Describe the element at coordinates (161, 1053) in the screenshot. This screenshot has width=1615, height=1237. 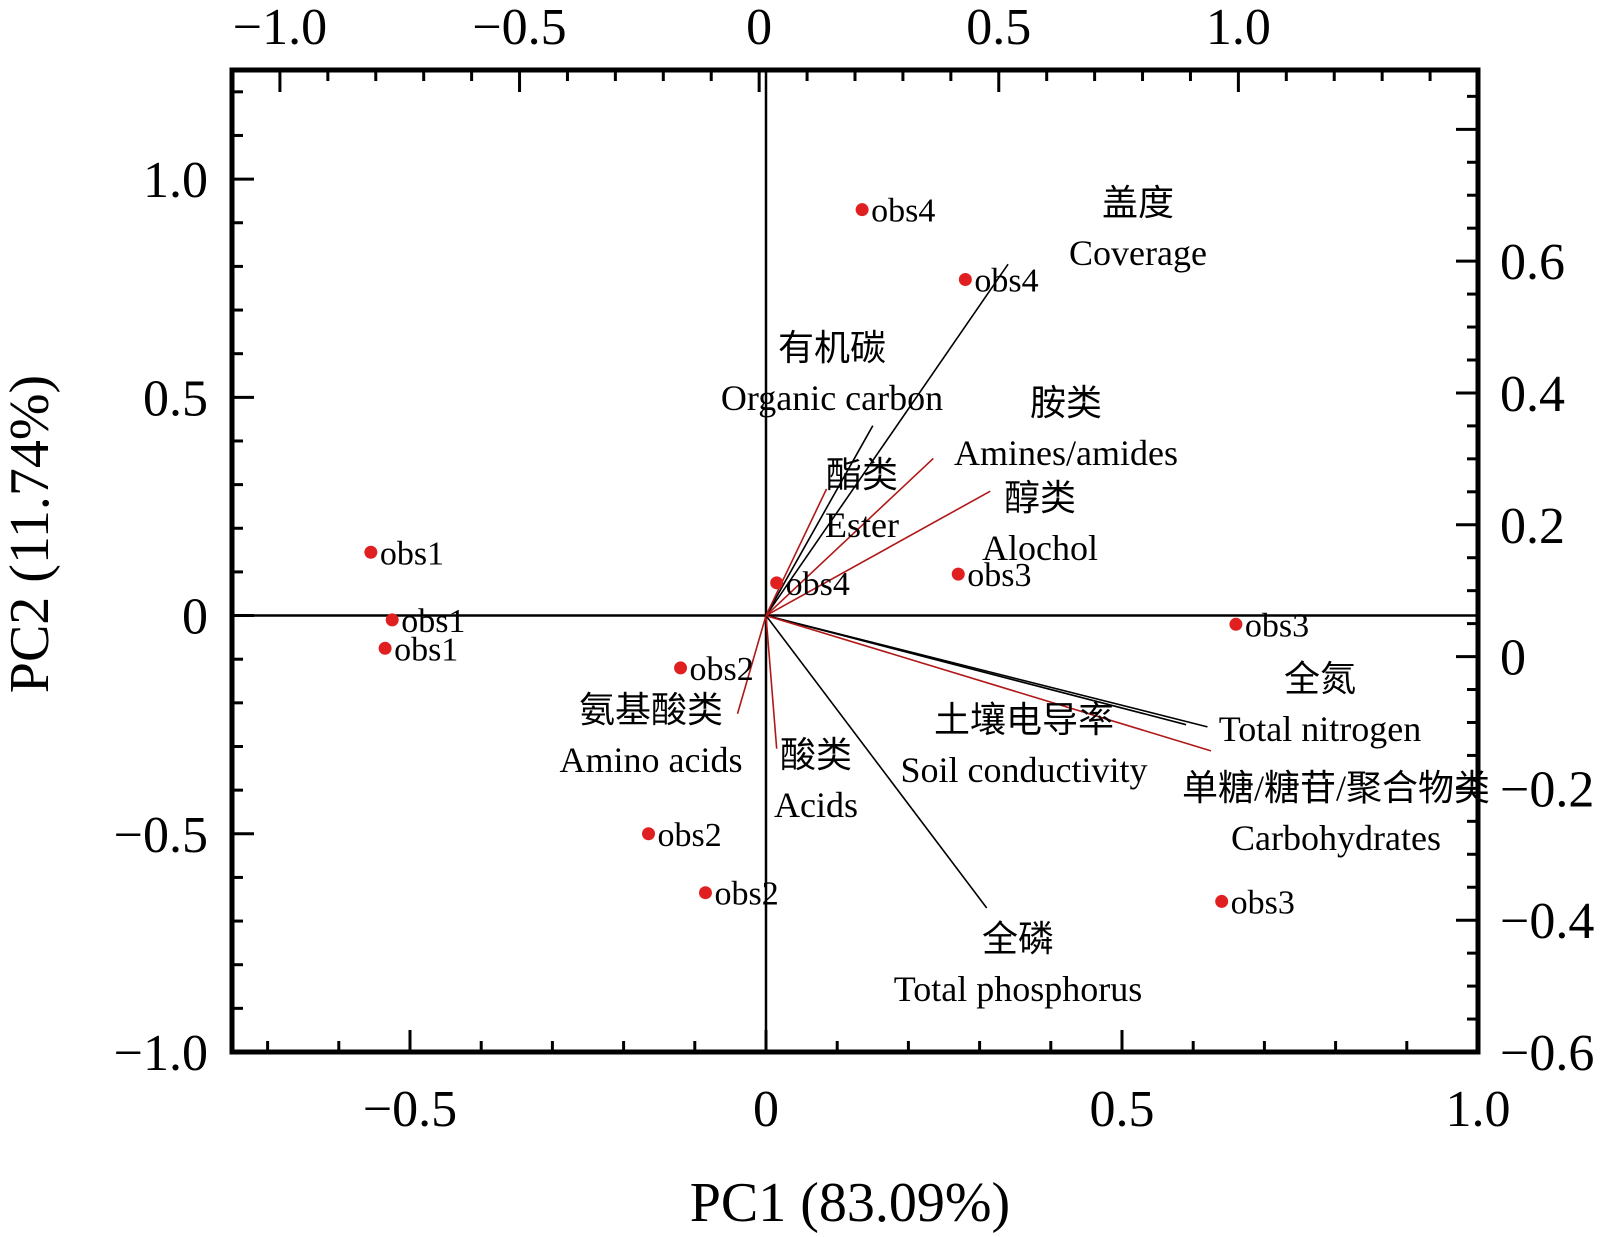
I see `y-tick-label: −1.0` at that location.